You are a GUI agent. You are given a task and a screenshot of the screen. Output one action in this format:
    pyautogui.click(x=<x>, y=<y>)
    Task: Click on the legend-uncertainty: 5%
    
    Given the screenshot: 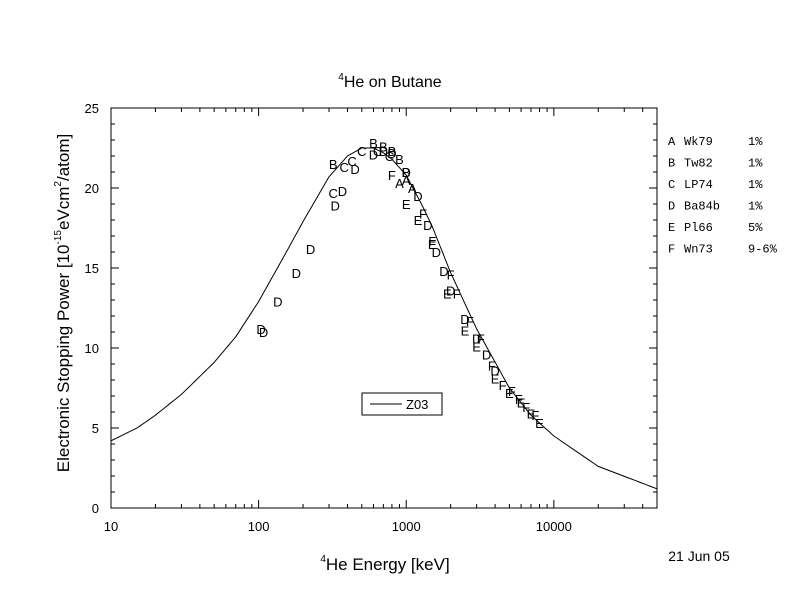 What is the action you would take?
    pyautogui.click(x=755, y=228)
    